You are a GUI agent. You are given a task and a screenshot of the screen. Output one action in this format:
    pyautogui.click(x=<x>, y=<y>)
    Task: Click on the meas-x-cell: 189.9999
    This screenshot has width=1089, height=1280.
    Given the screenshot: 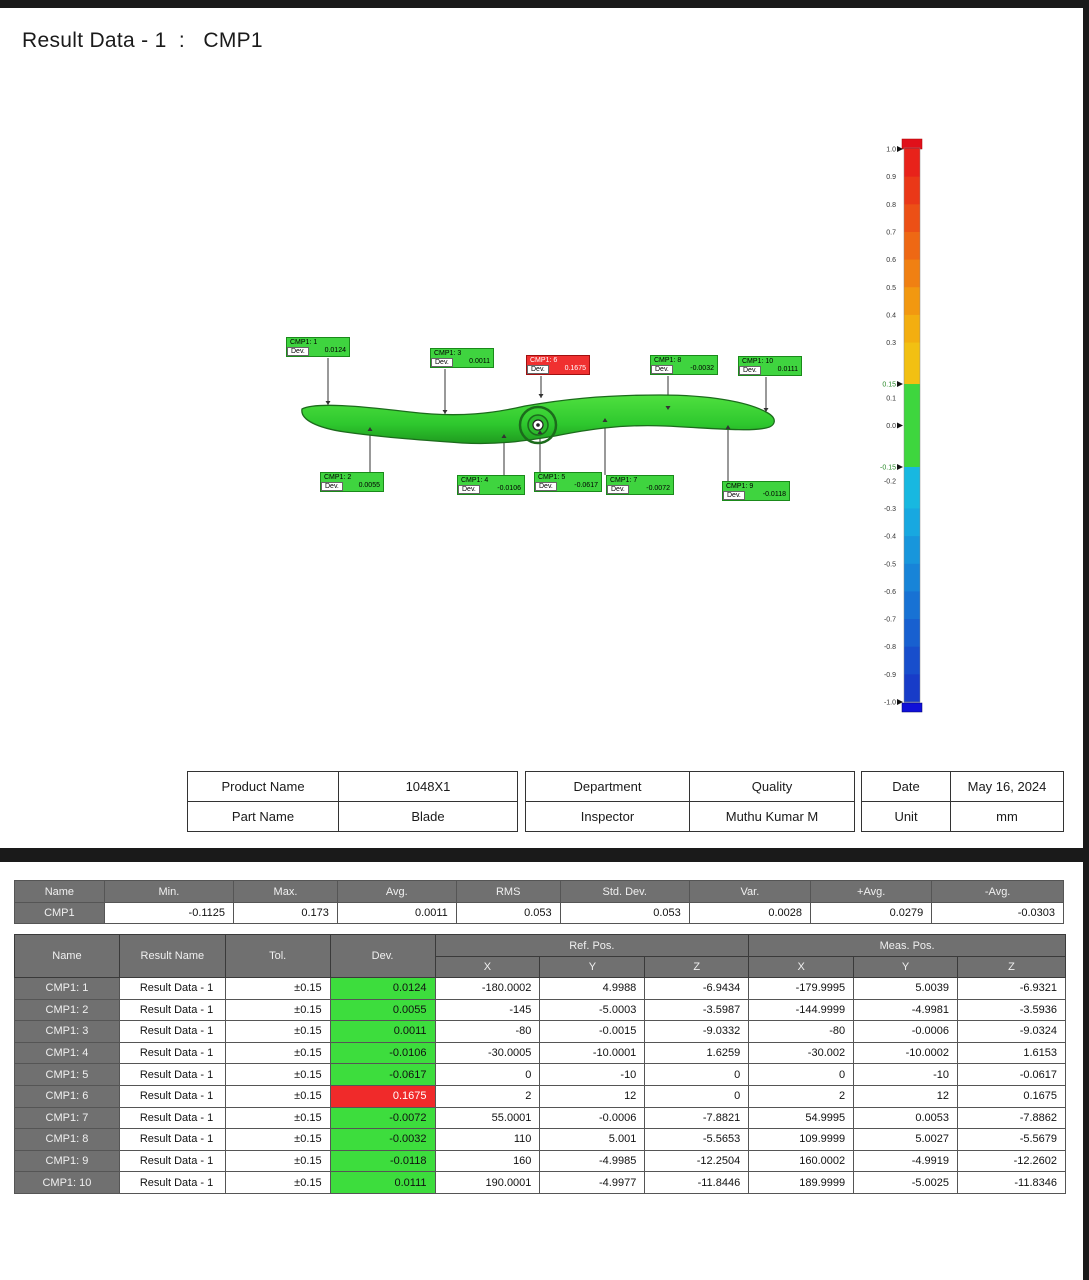 What is the action you would take?
    pyautogui.click(x=801, y=1182)
    